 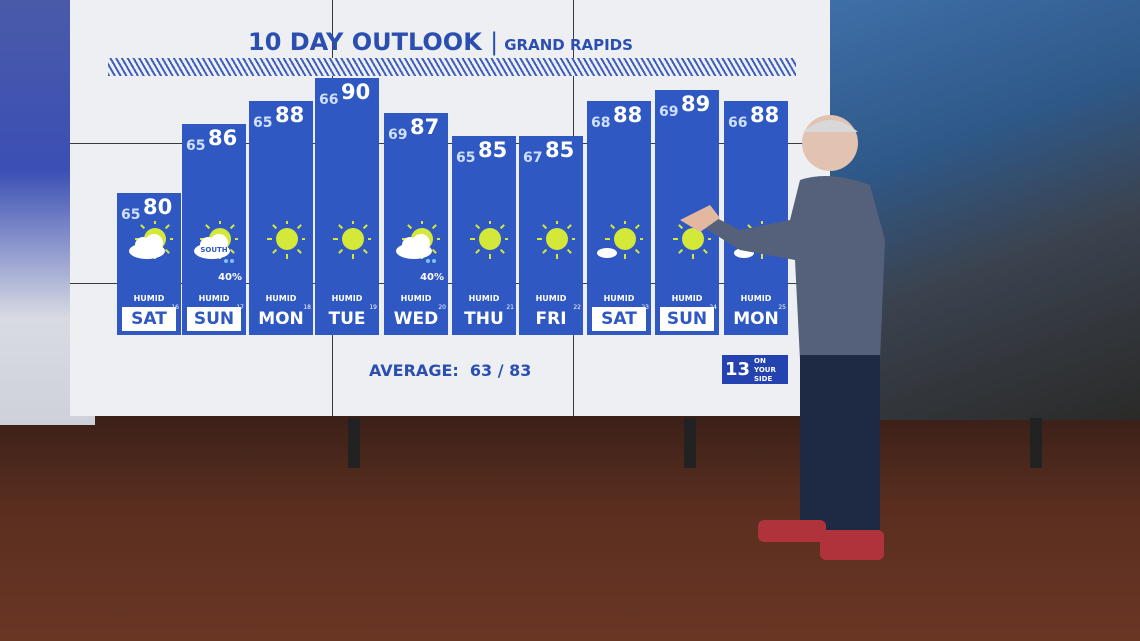 What do you see at coordinates (347, 319) in the screenshot?
I see `day-label: TUE` at bounding box center [347, 319].